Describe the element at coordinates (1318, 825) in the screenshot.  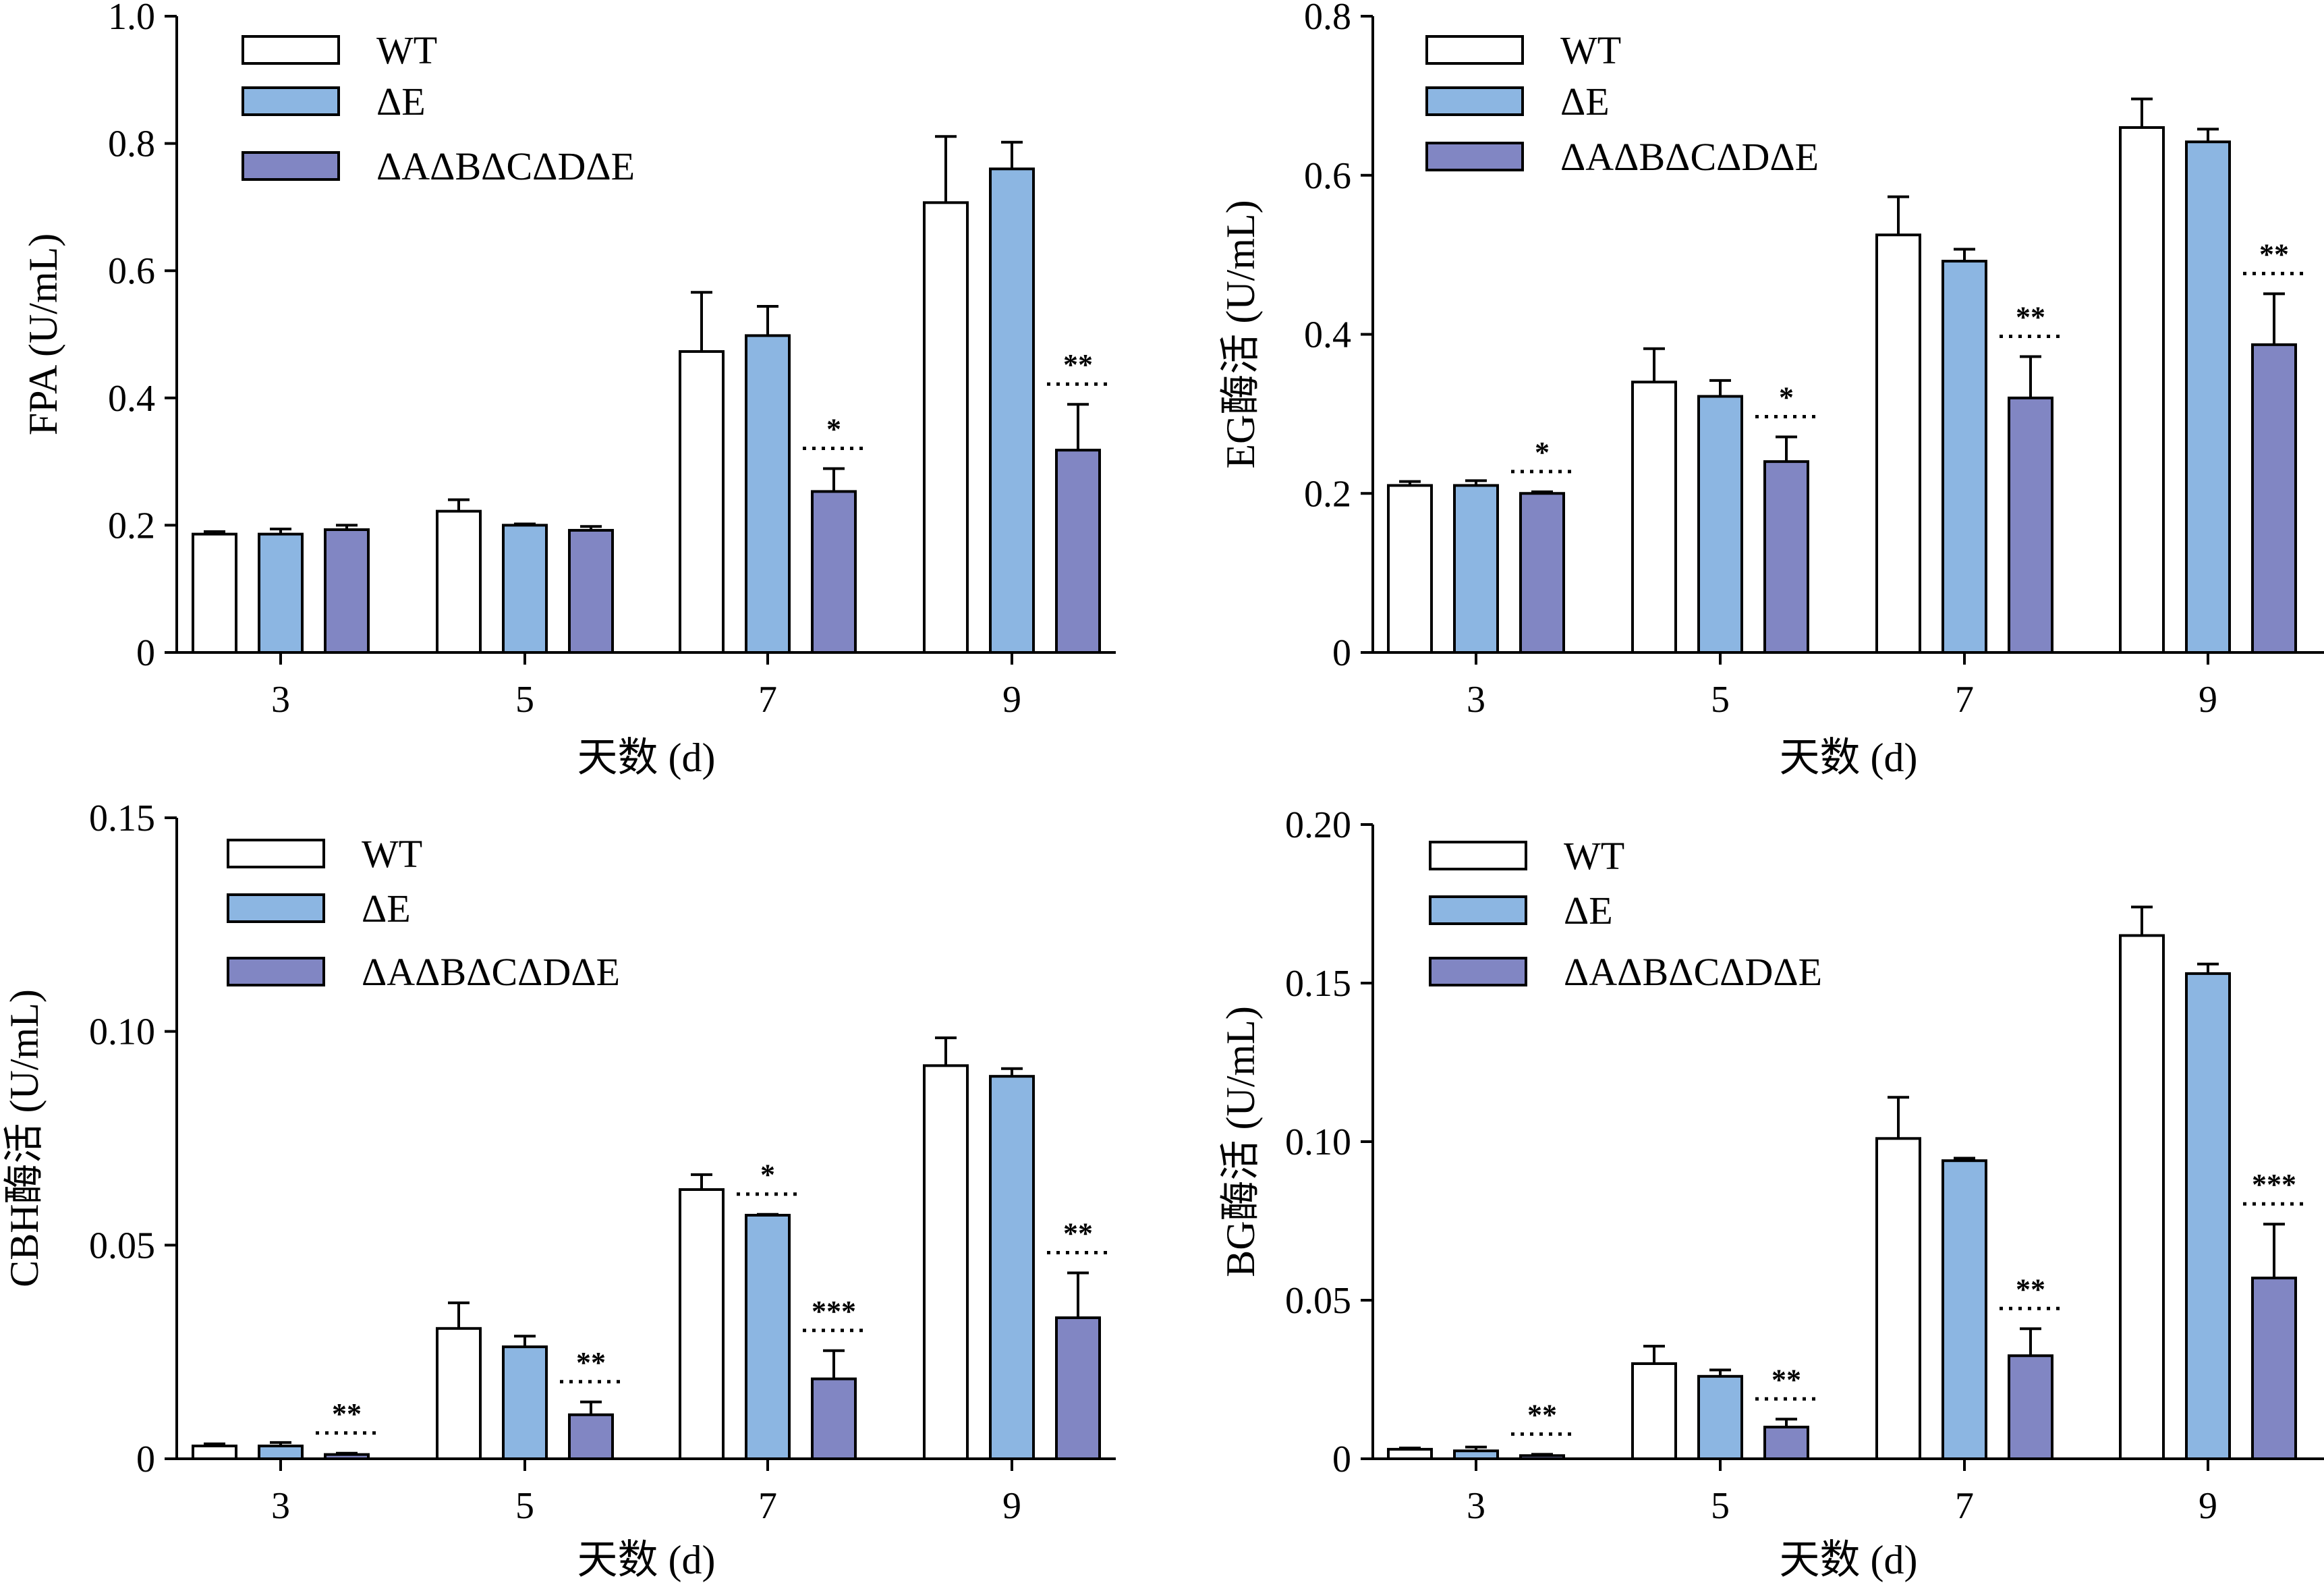
I see `y-tick-label: 0.20` at that location.